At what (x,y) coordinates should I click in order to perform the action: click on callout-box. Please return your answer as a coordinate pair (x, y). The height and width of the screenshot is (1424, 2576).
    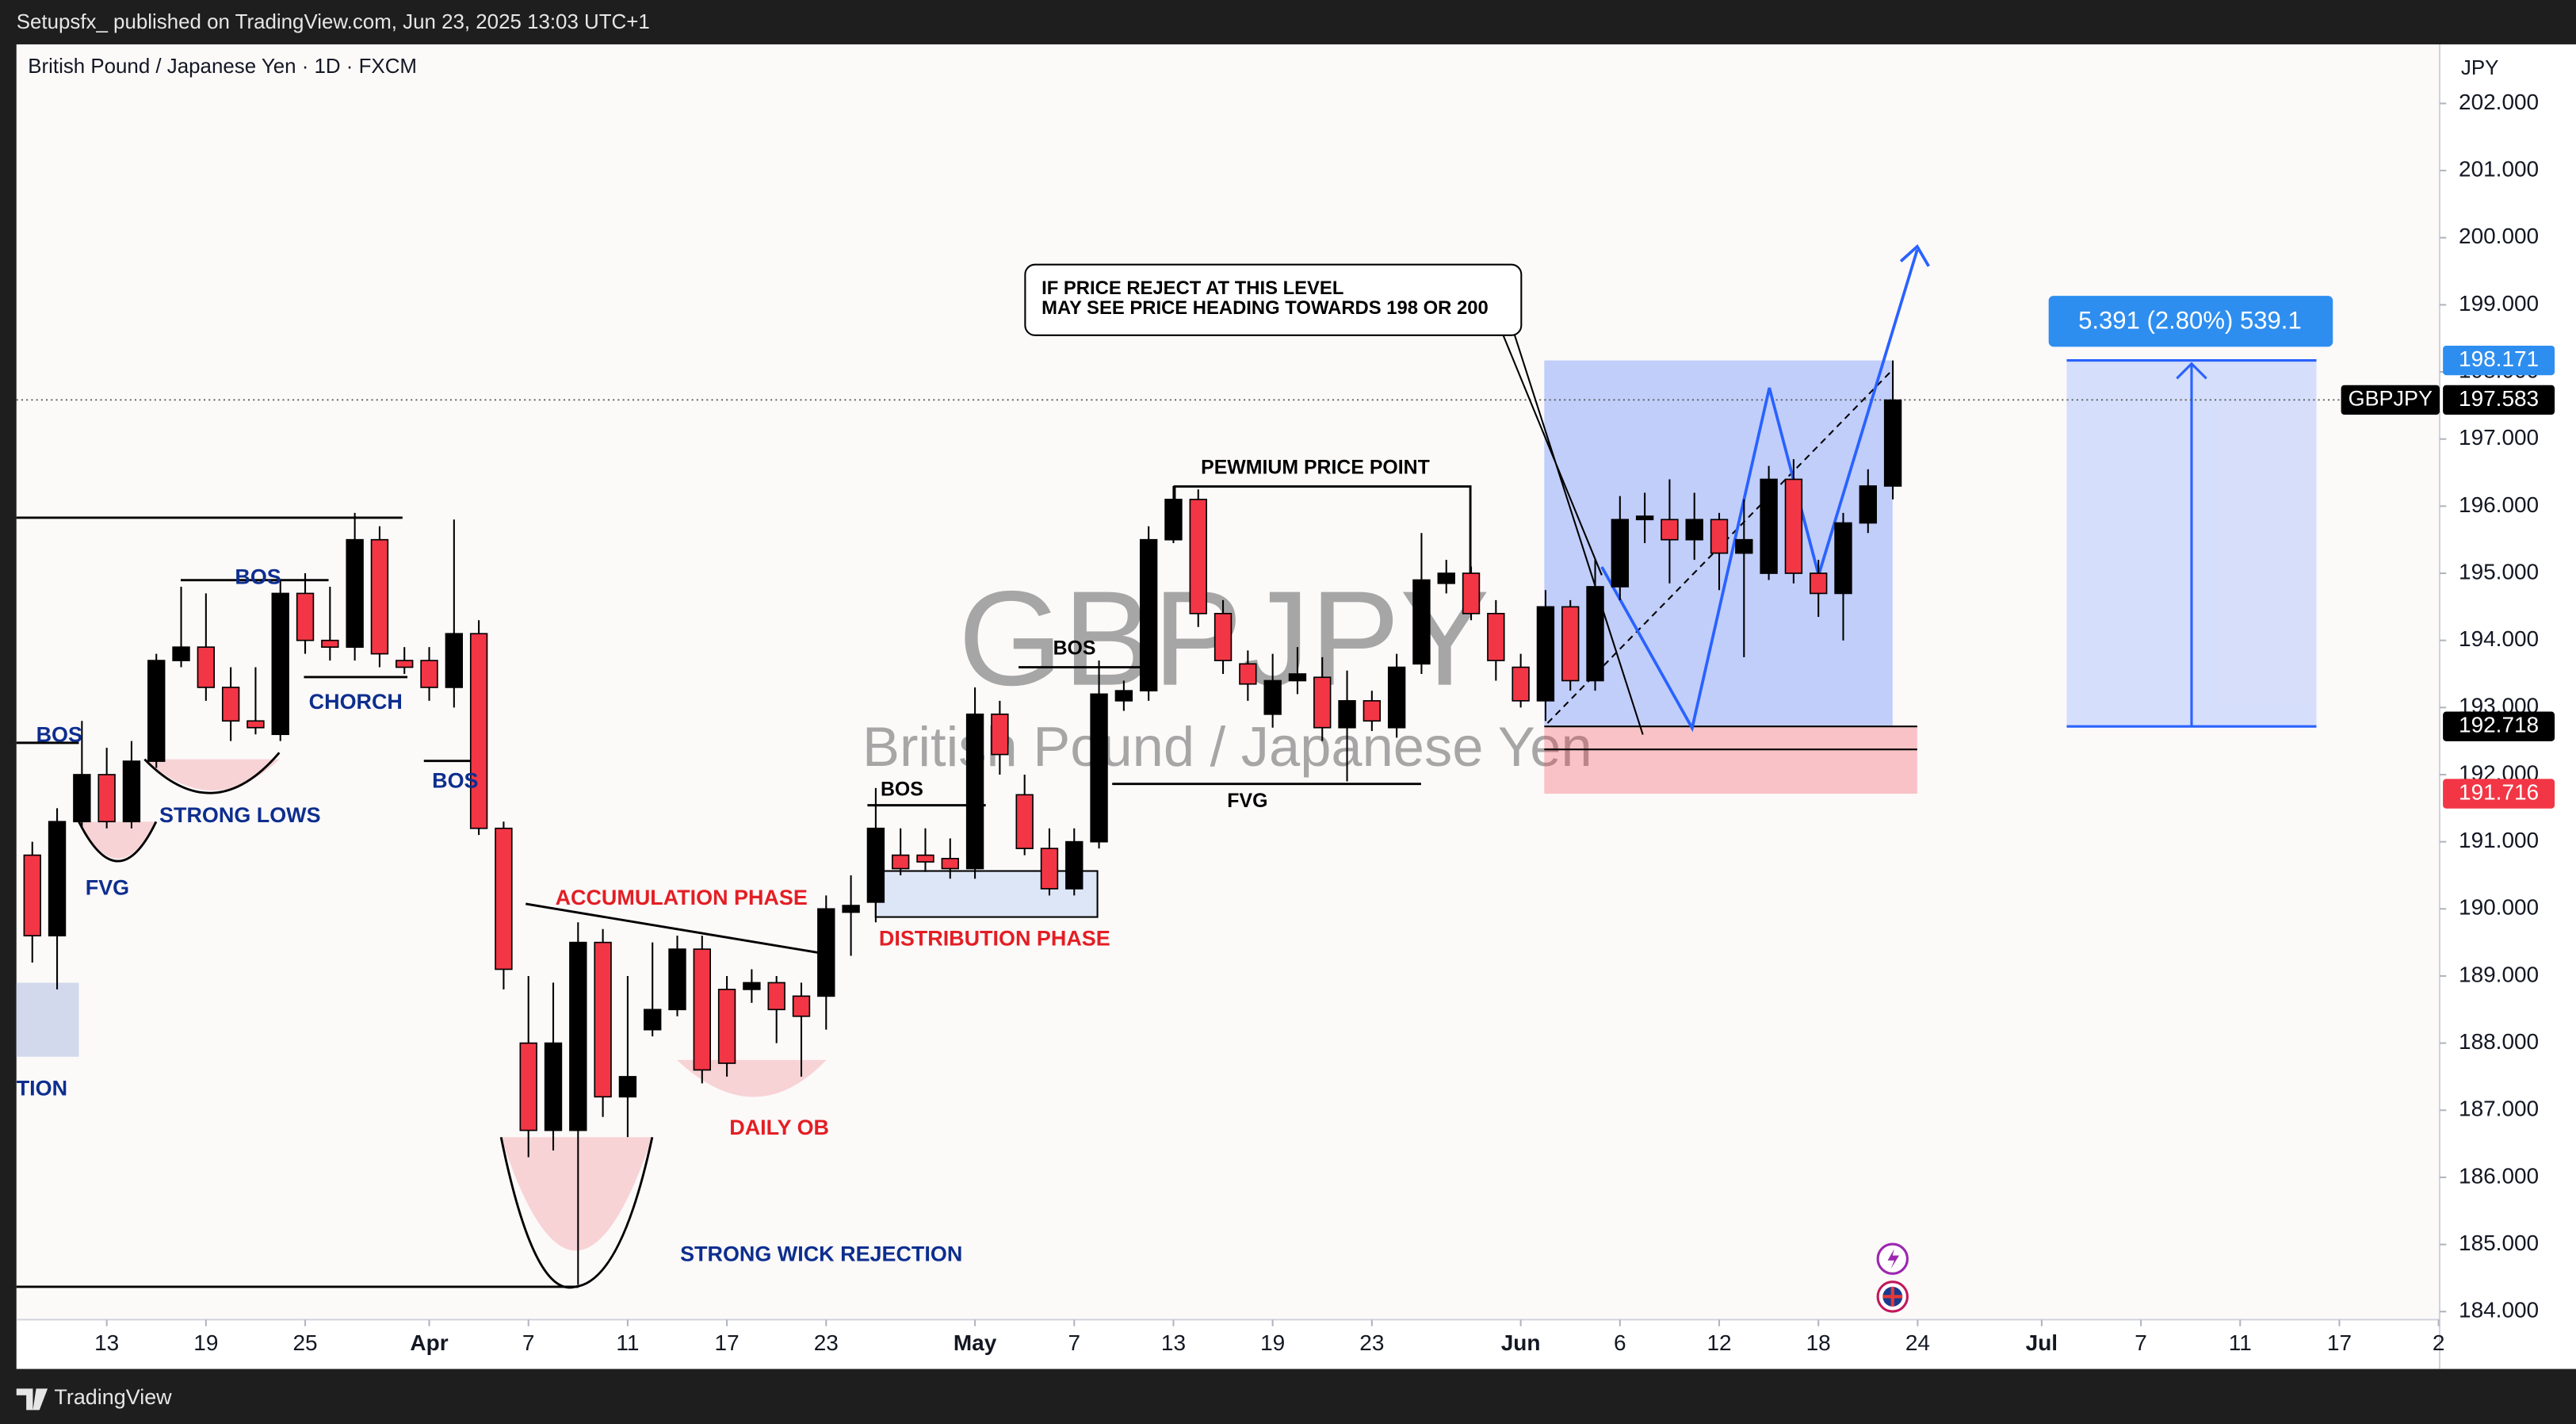
    Looking at the image, I should click on (1273, 299).